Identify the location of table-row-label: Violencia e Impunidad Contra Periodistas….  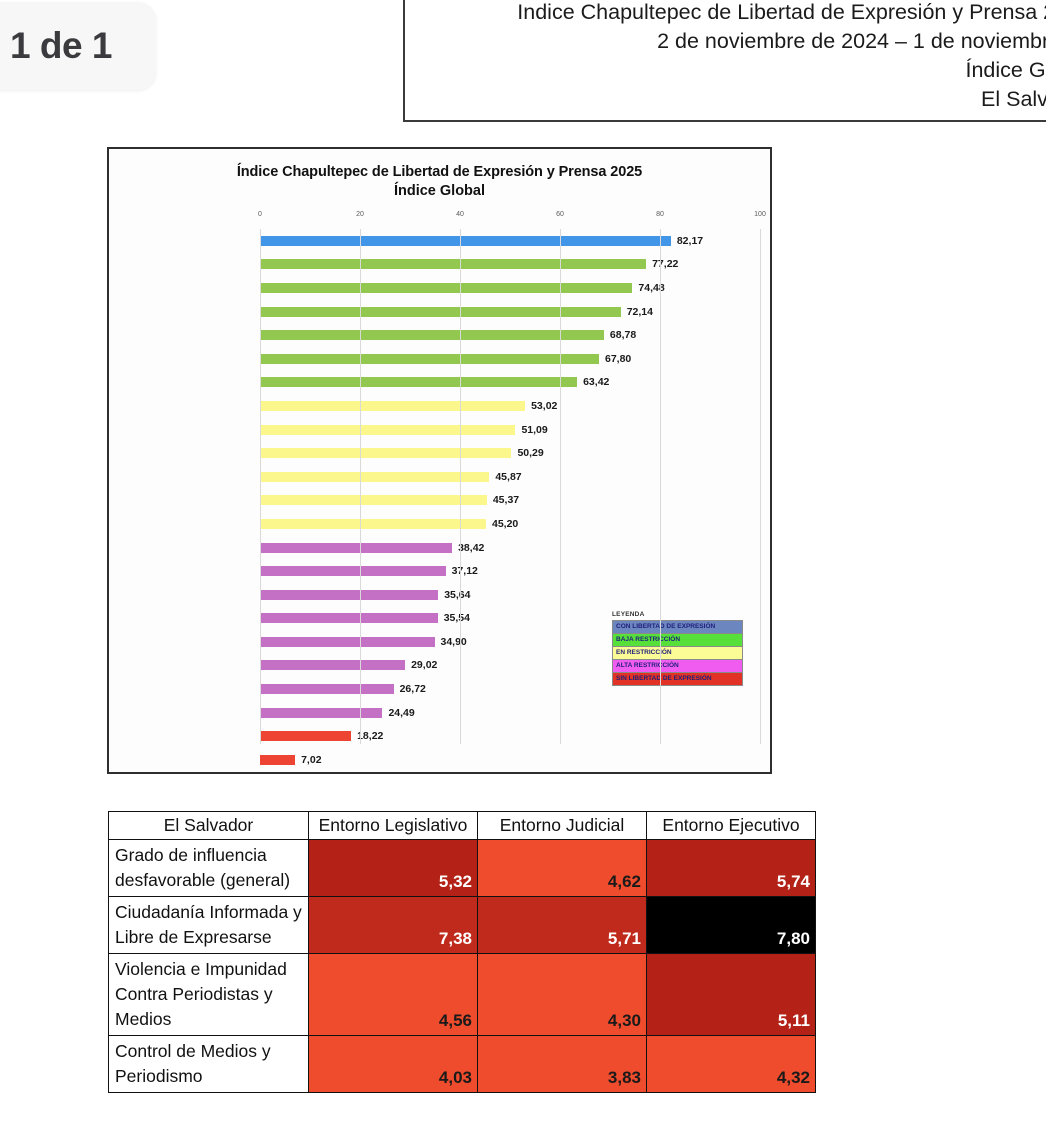
(208, 994).